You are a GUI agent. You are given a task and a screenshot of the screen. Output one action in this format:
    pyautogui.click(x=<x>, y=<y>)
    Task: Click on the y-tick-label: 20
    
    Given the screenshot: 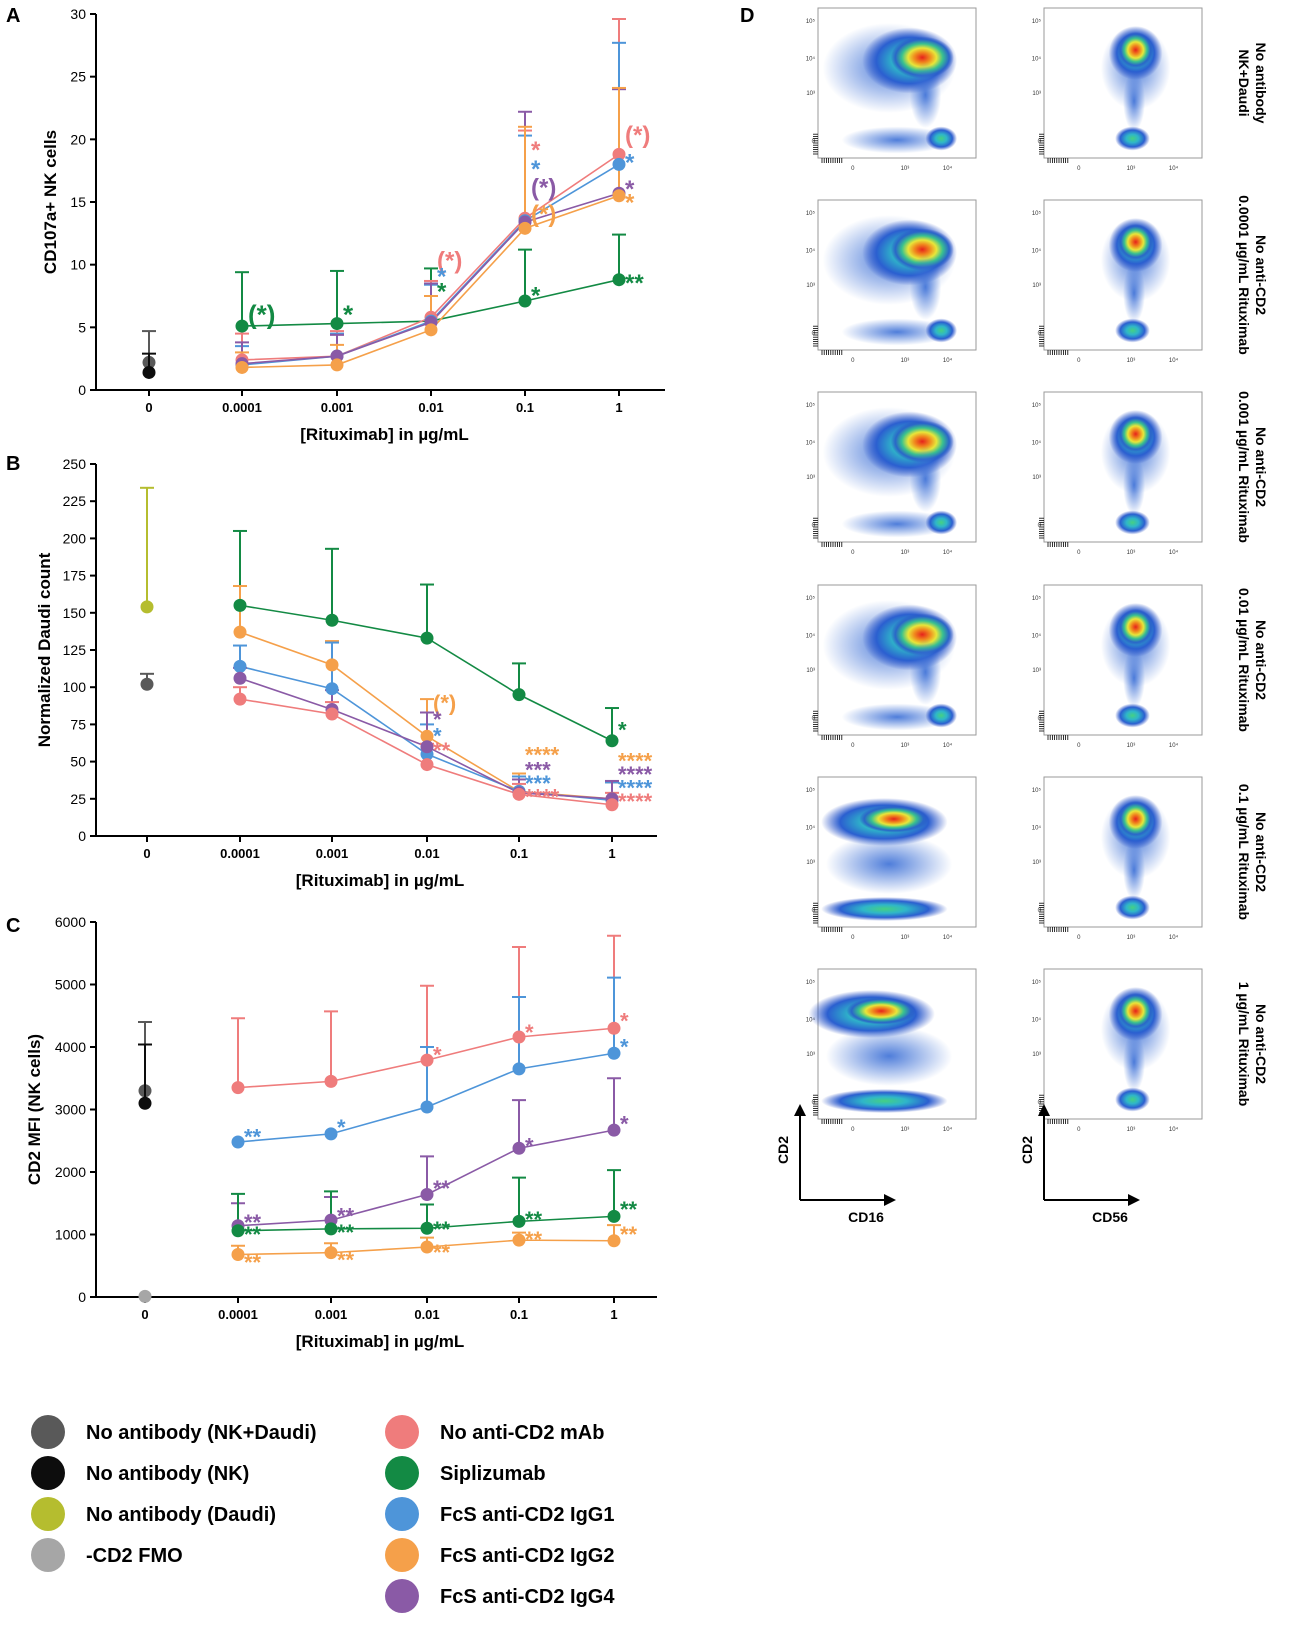 What is the action you would take?
    pyautogui.click(x=78, y=139)
    